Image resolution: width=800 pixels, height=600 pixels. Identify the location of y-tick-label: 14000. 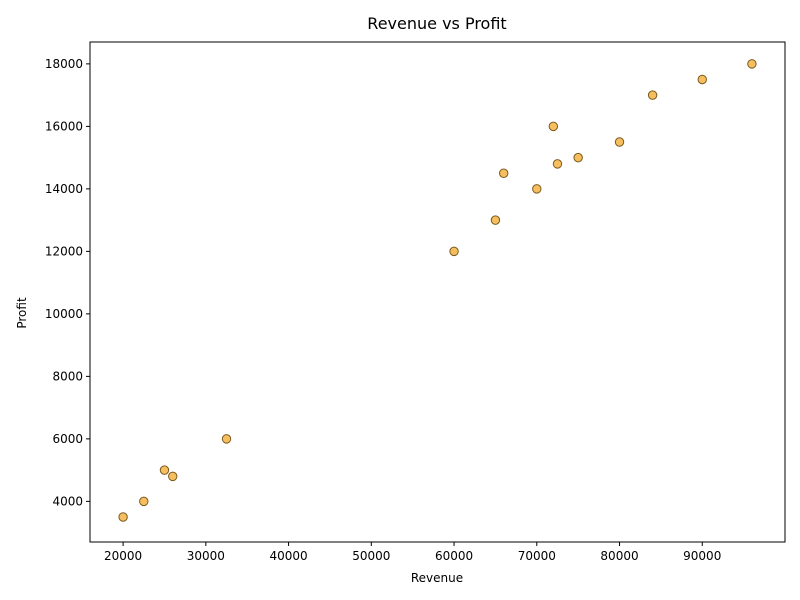
(64, 189).